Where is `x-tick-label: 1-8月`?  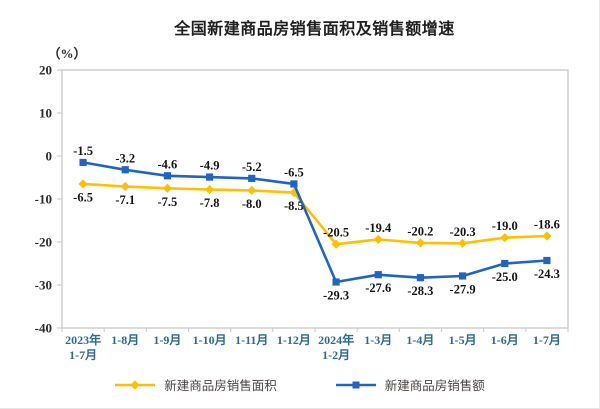 x-tick-label: 1-8月 is located at coordinates (125, 340).